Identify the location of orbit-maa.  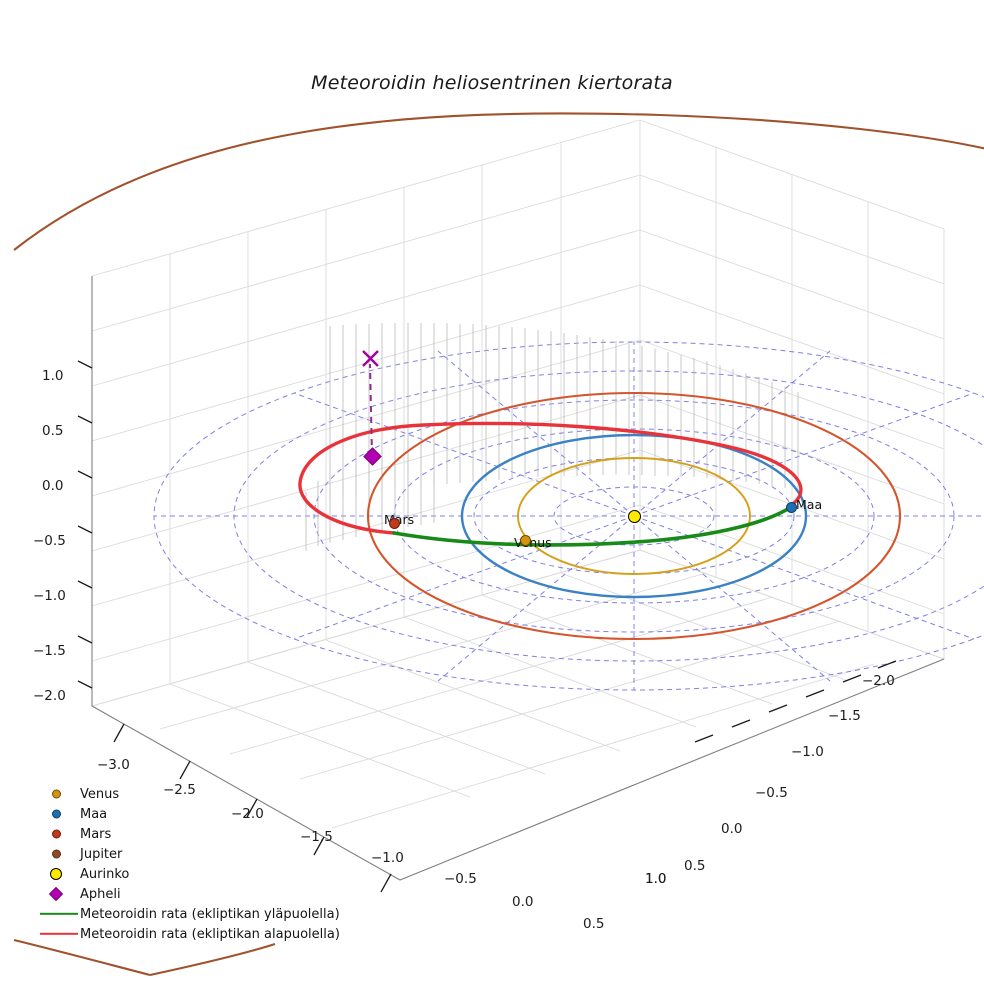
(634, 516).